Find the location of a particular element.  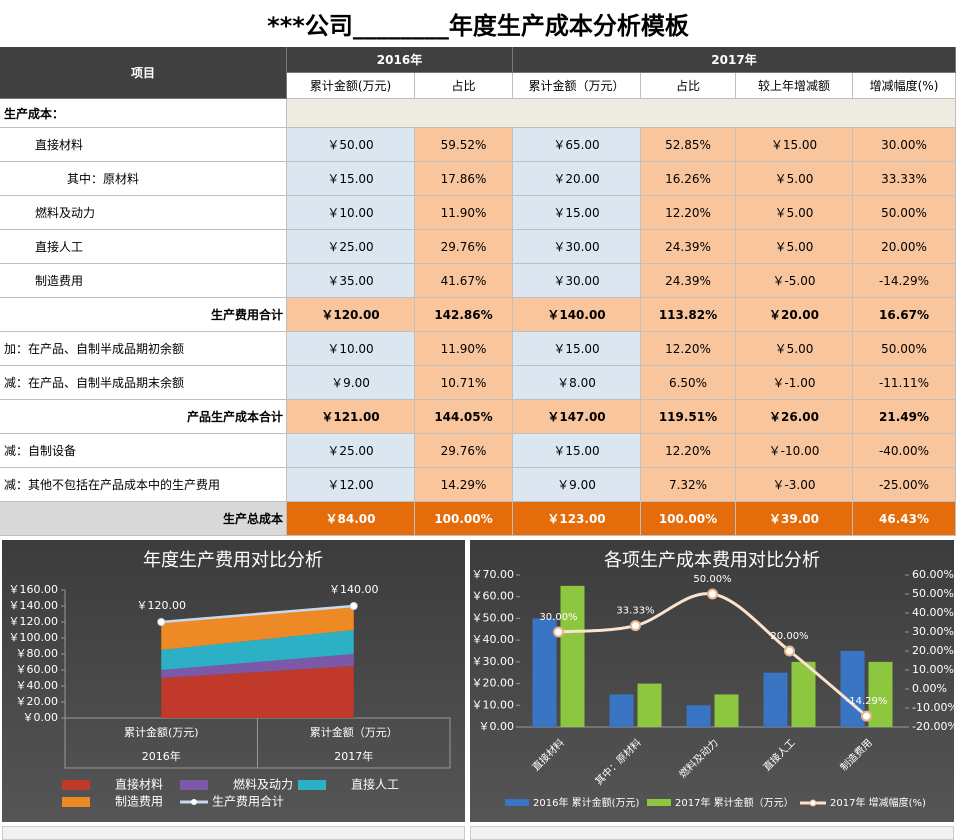

x-group-label: 2017年 is located at coordinates (353, 756).